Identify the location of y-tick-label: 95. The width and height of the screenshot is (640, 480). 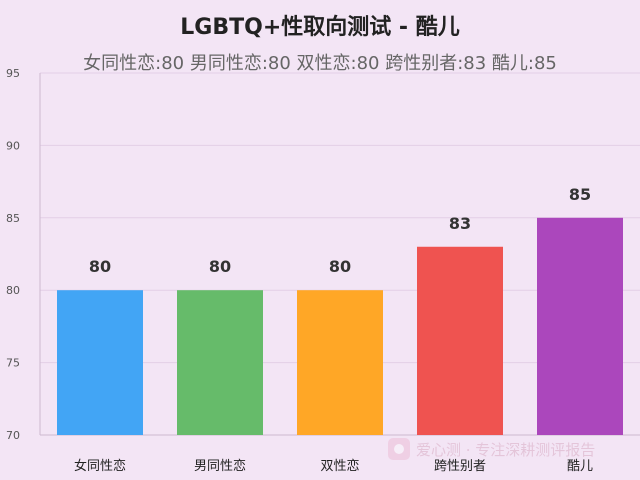
(13, 73).